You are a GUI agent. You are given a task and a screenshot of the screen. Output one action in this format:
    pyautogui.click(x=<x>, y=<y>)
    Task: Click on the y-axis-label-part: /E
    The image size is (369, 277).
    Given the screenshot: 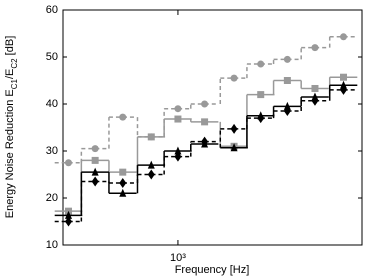 What is the action you would take?
    pyautogui.click(x=10, y=74)
    